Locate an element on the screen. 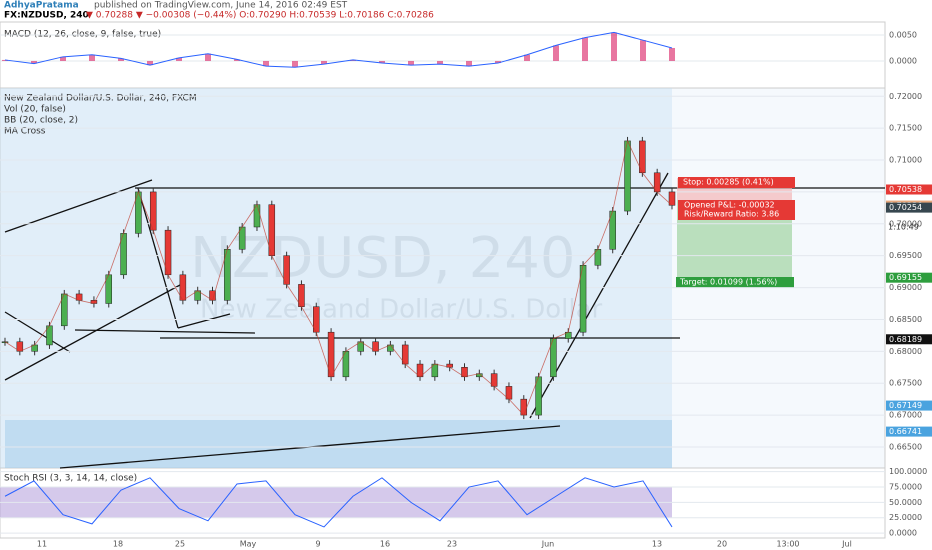 The width and height of the screenshot is (932, 550). x-tick-label: 16 is located at coordinates (385, 544).